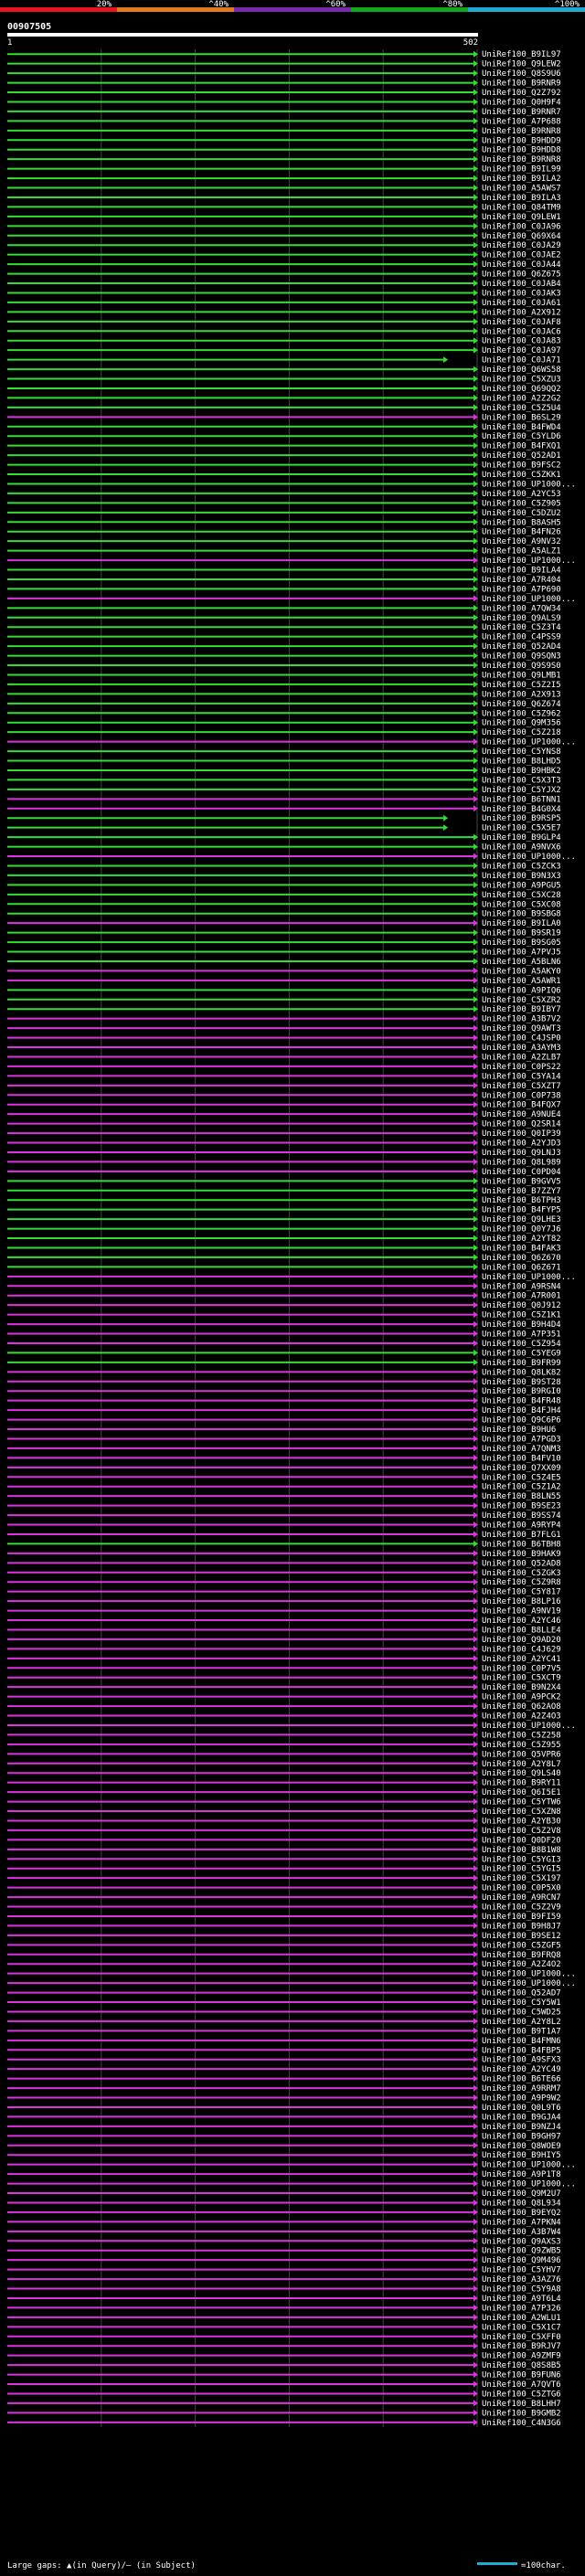 The width and height of the screenshot is (585, 2576). I want to click on hit-label: UniRef100_C5Z962, so click(521, 713).